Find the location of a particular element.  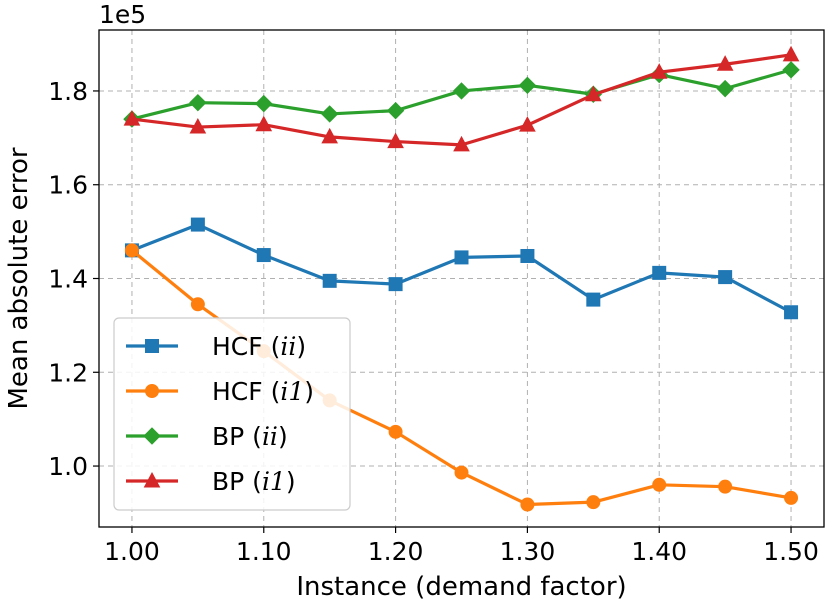

y-axis-label: Mean absolute error is located at coordinates (19, 278).